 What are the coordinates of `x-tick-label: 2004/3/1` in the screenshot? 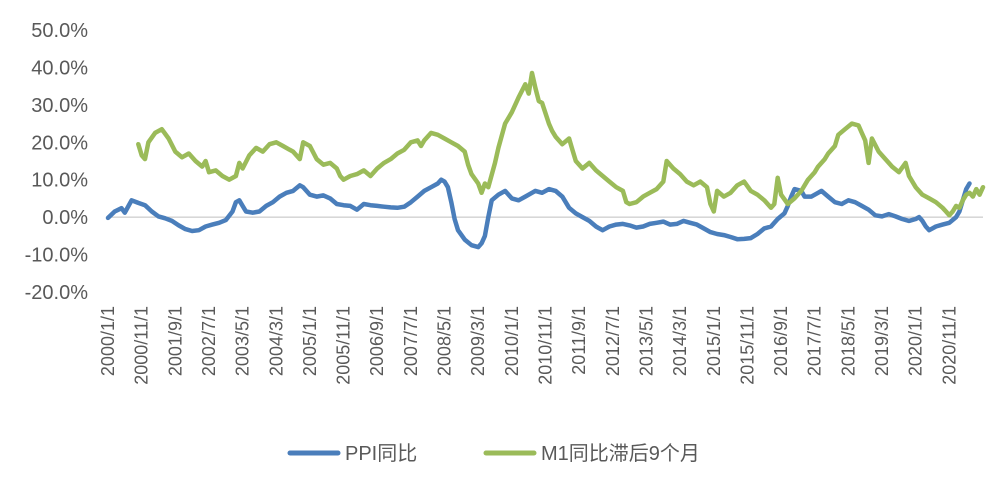 It's located at (276, 341).